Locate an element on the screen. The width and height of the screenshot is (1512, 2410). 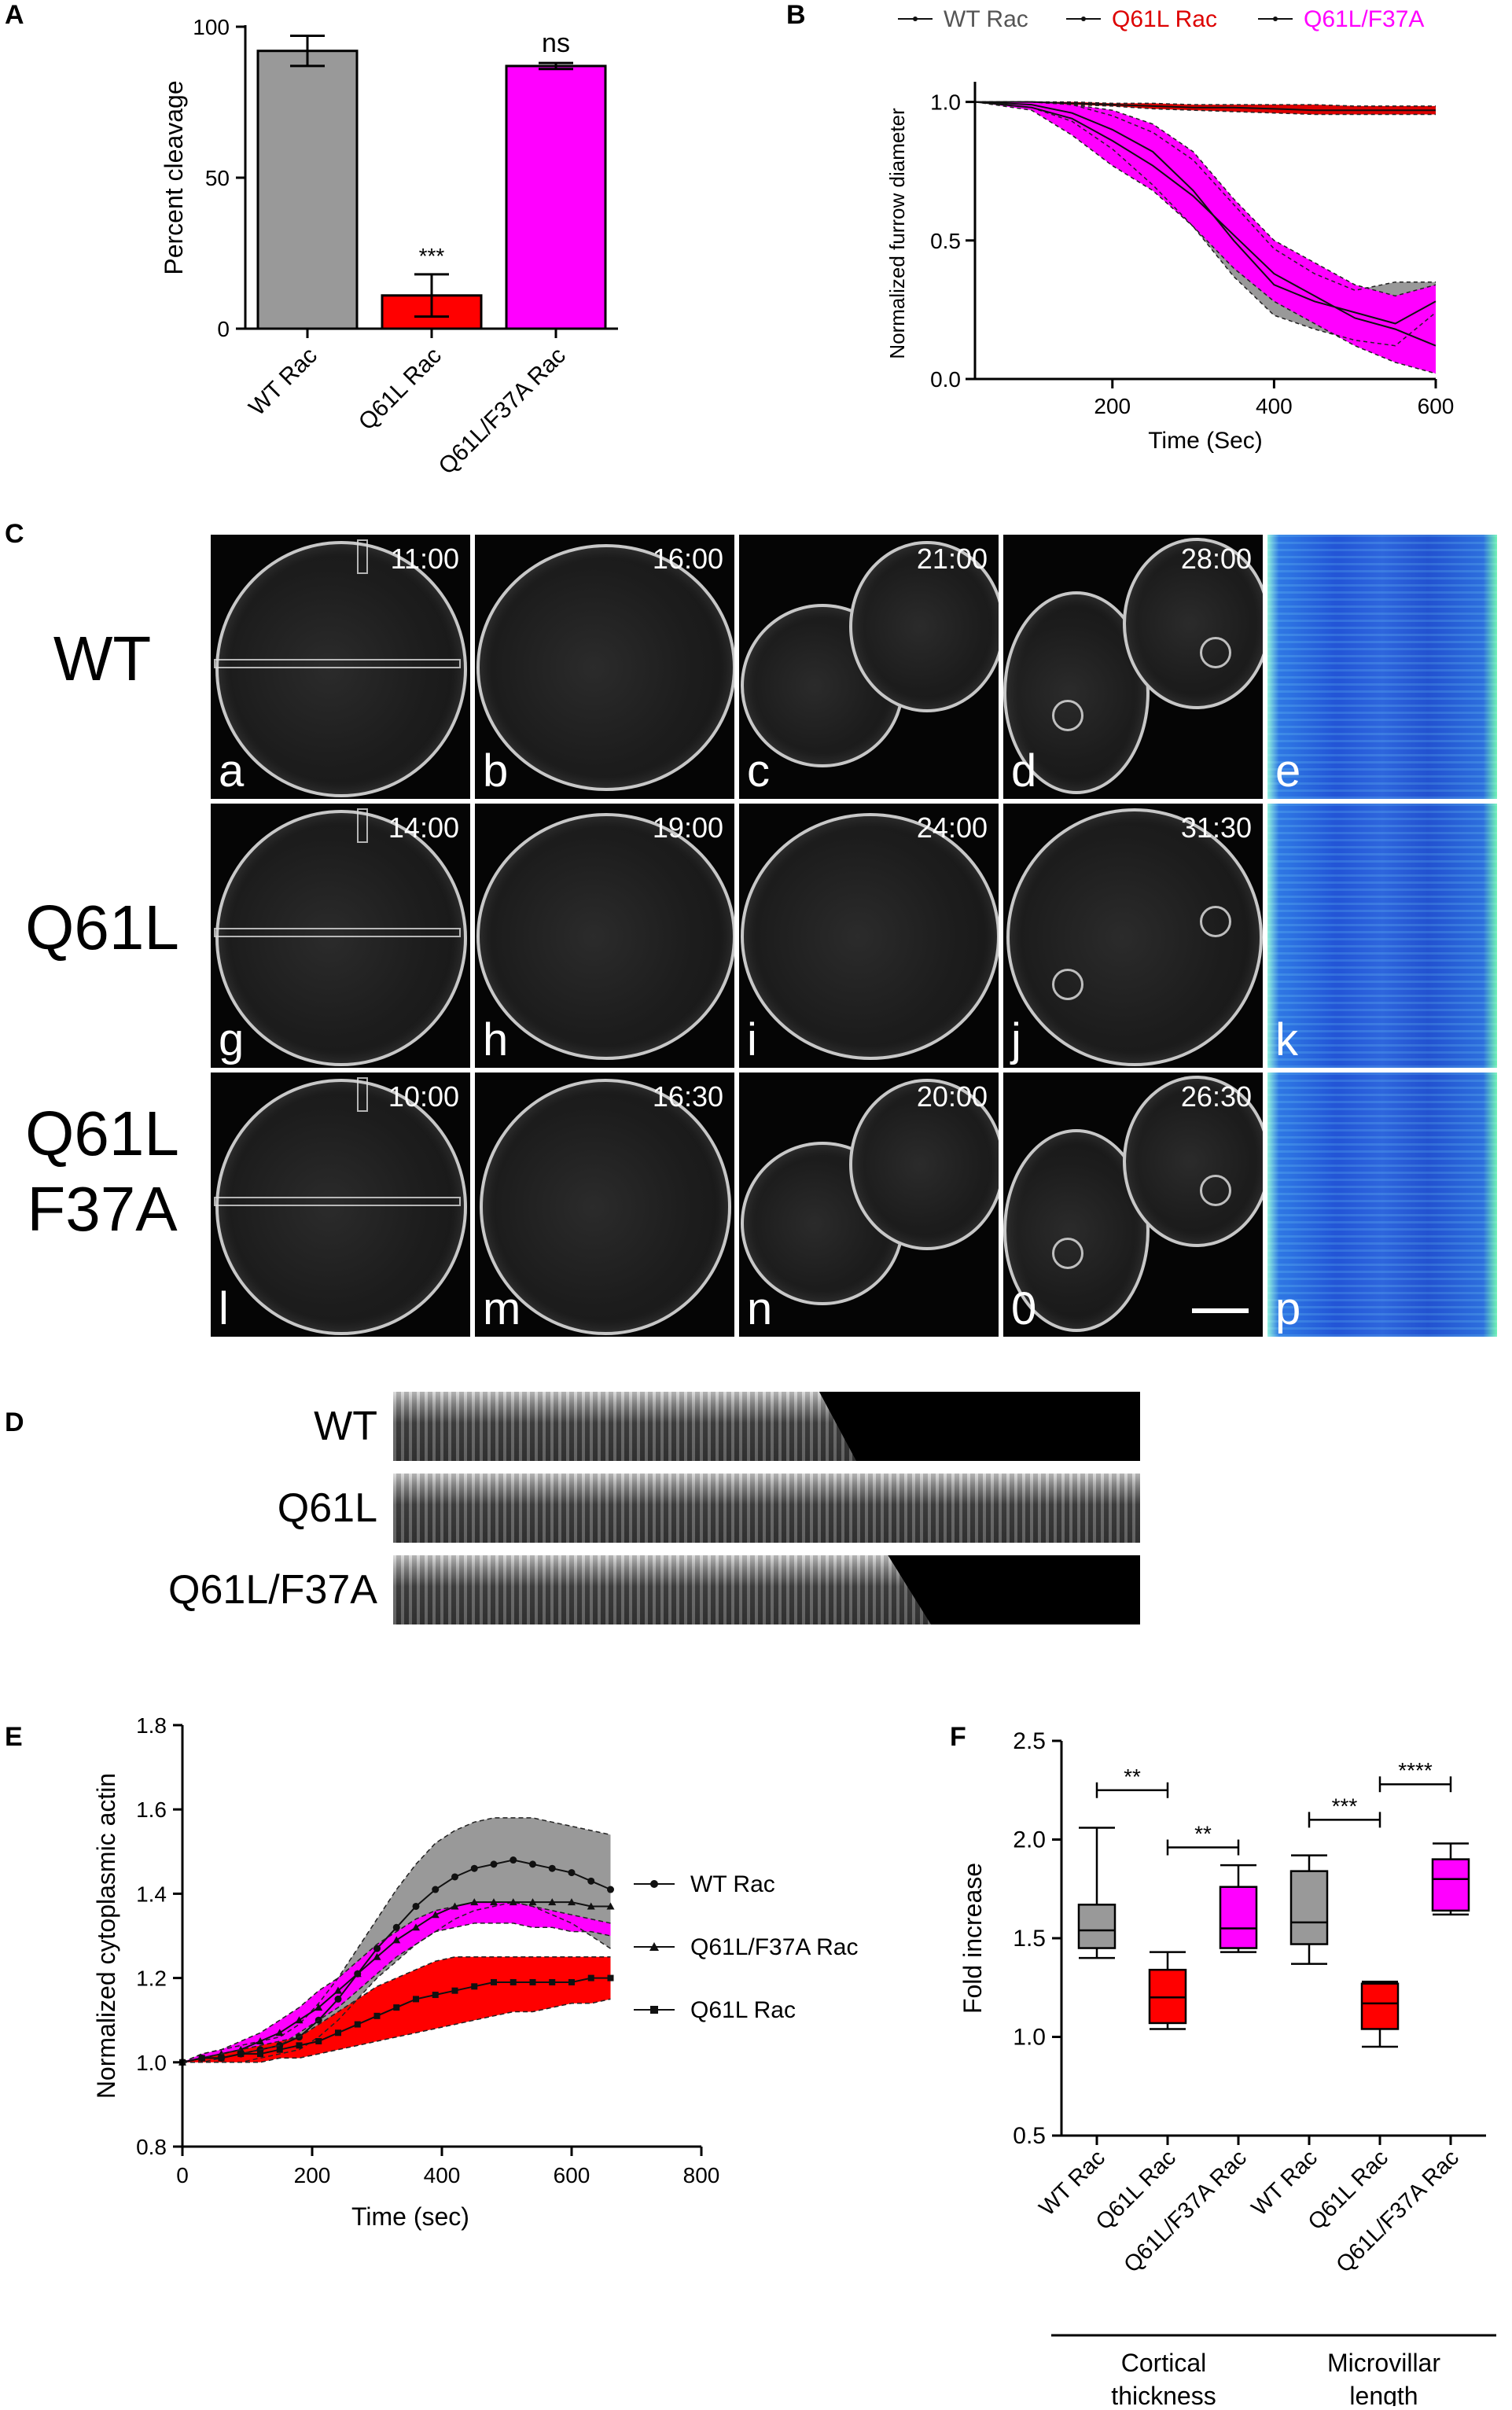
subpanel-letter: d is located at coordinates (1024, 771).